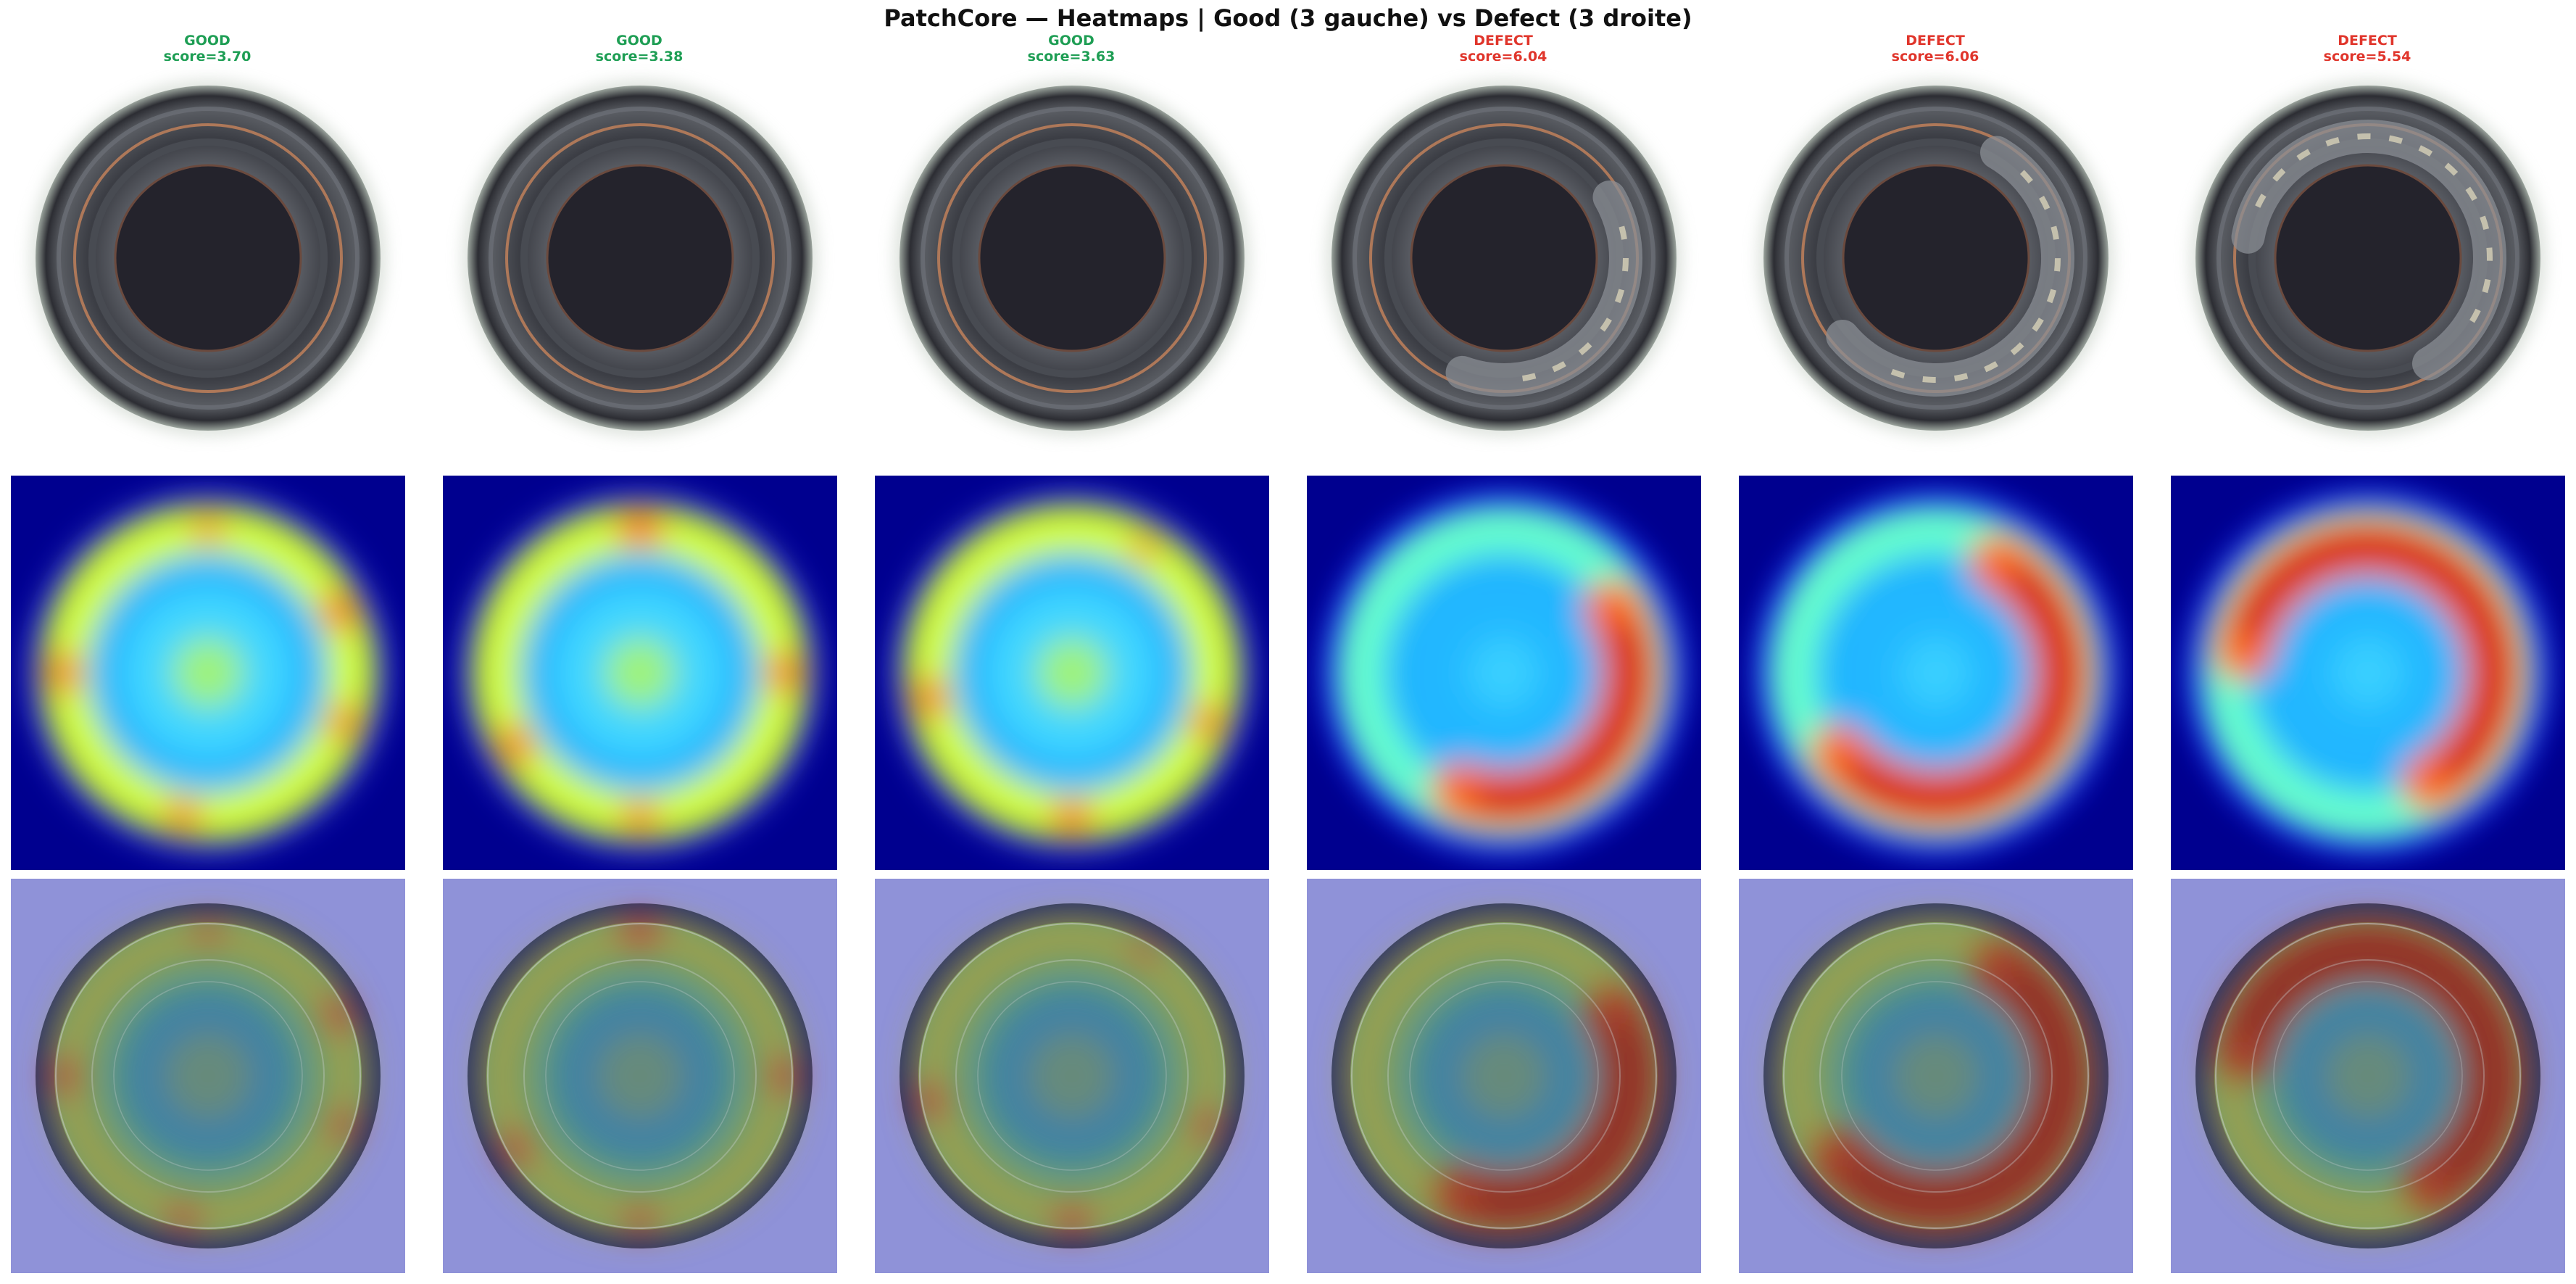  I want to click on score-label: score=6.06, so click(1935, 57).